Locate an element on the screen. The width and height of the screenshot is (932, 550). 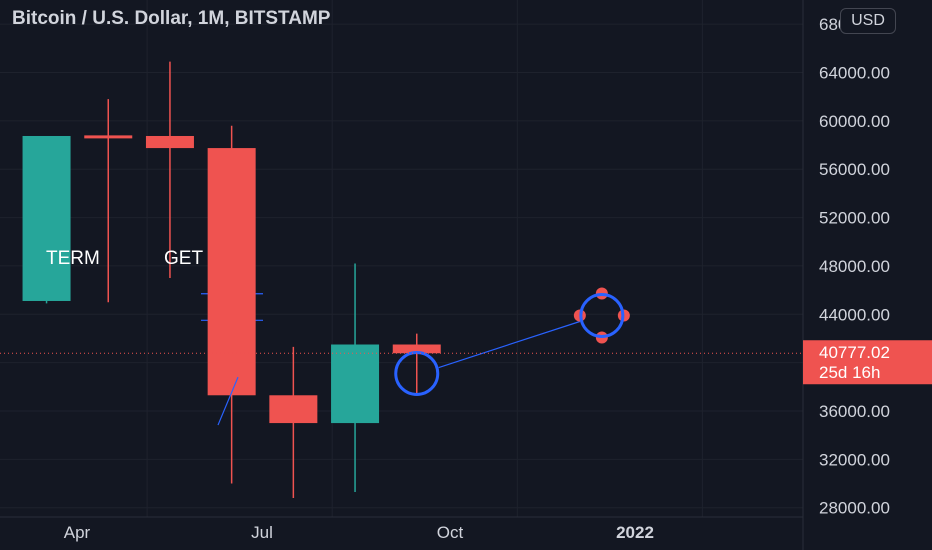
last-price-badge-bg is located at coordinates (867, 362).